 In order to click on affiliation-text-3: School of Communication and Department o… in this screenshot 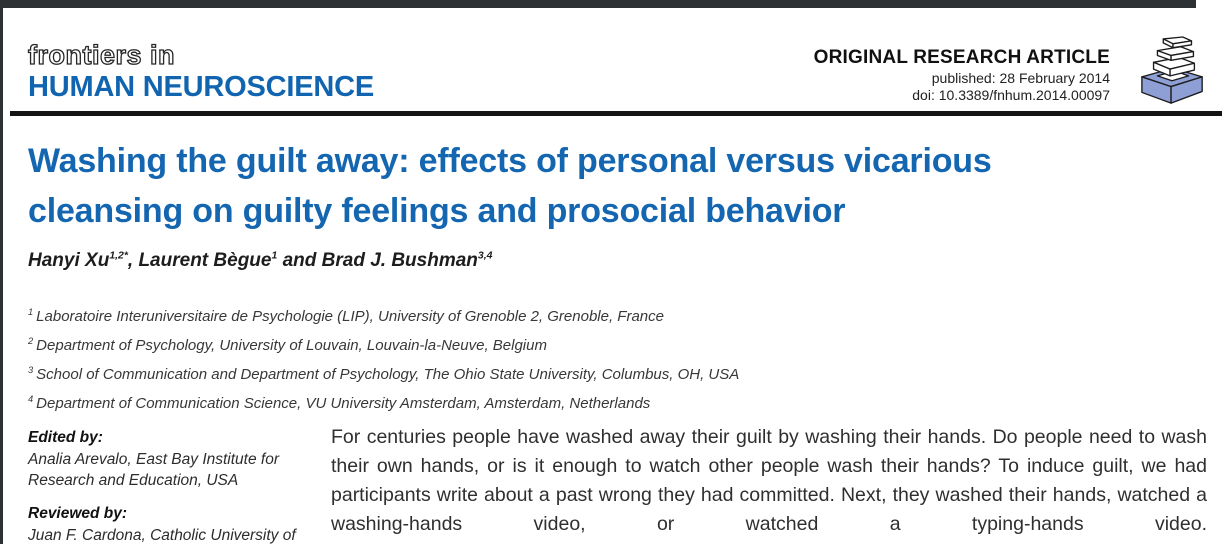, I will do `click(388, 374)`.